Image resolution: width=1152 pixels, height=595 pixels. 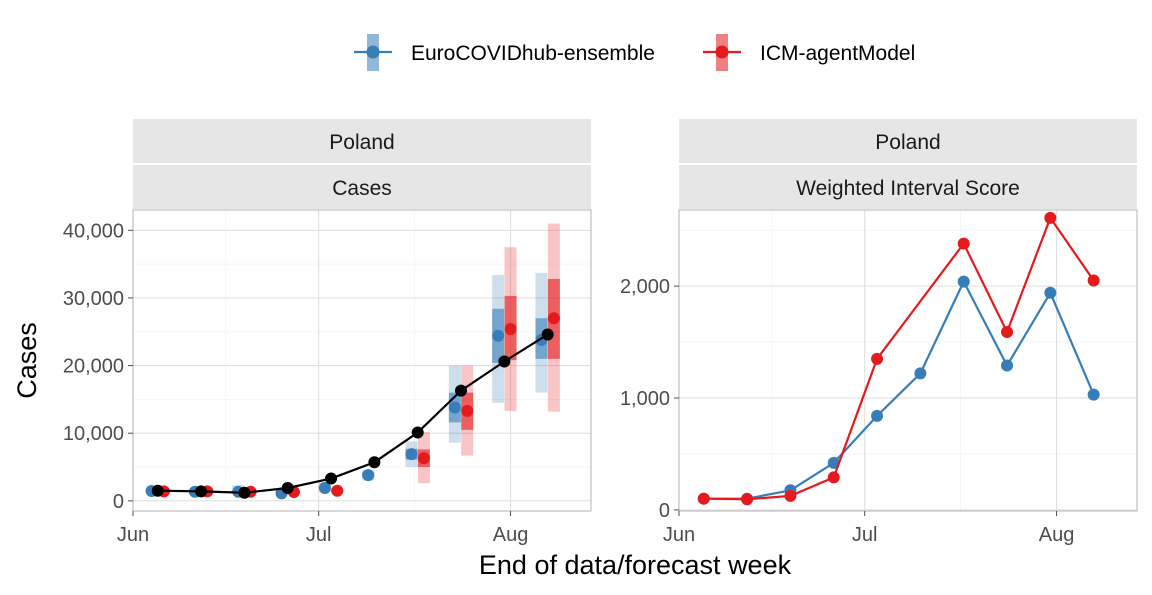 I want to click on facet-label-1: Weighted Interval Score, so click(x=908, y=188).